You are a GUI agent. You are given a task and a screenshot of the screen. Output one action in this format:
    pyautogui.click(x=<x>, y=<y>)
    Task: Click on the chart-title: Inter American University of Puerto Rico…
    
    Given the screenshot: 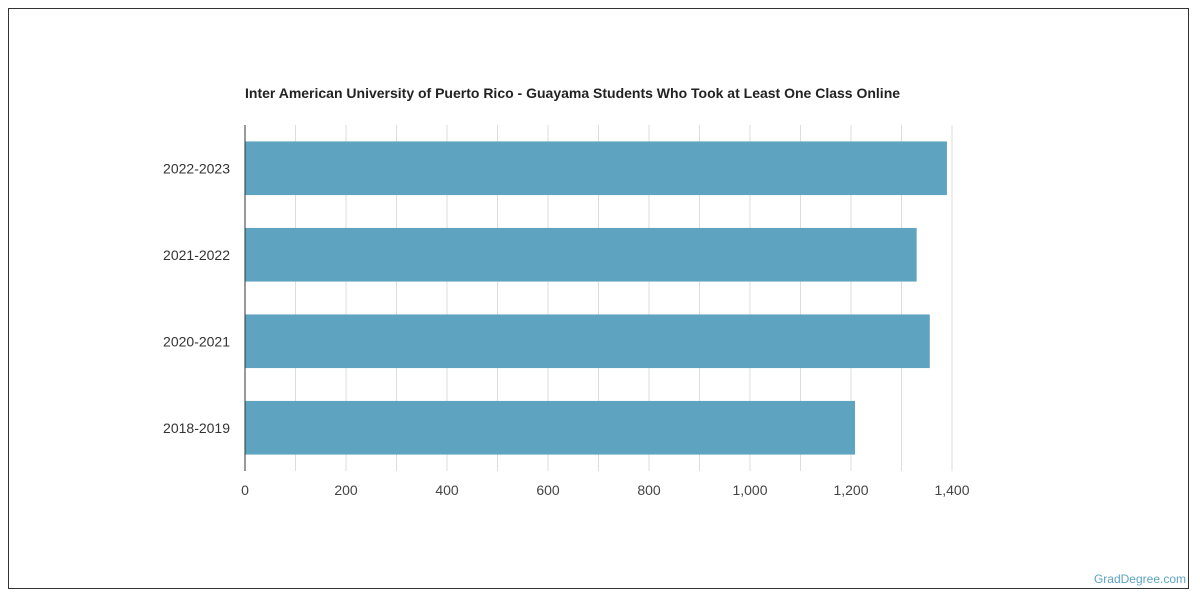 What is the action you would take?
    pyautogui.click(x=573, y=93)
    